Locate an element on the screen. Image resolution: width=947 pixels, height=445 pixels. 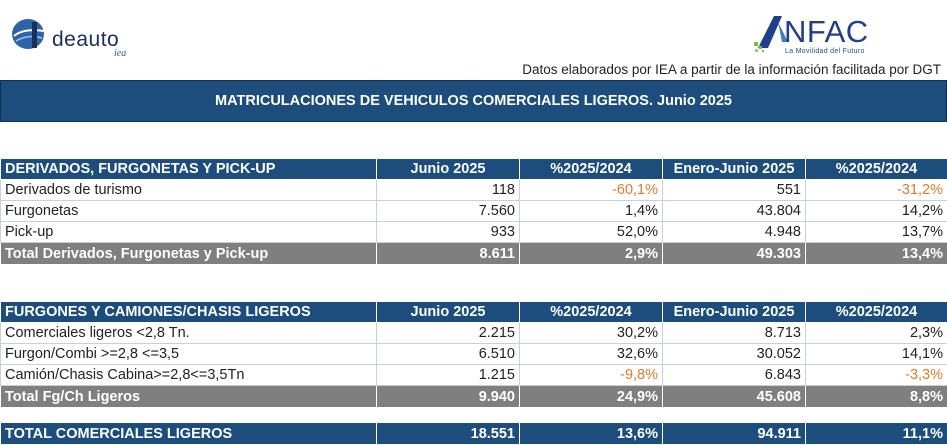
total-pct-month: 24,9% is located at coordinates (591, 397).